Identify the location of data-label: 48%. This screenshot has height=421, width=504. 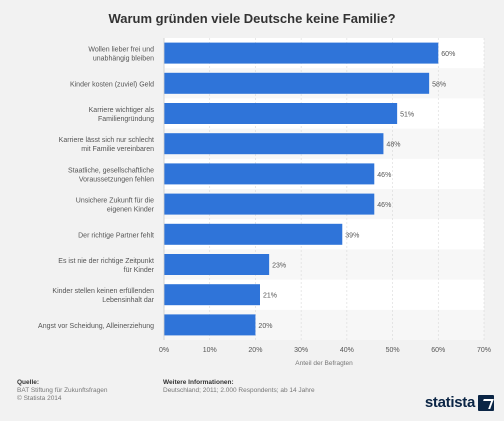
(393, 145).